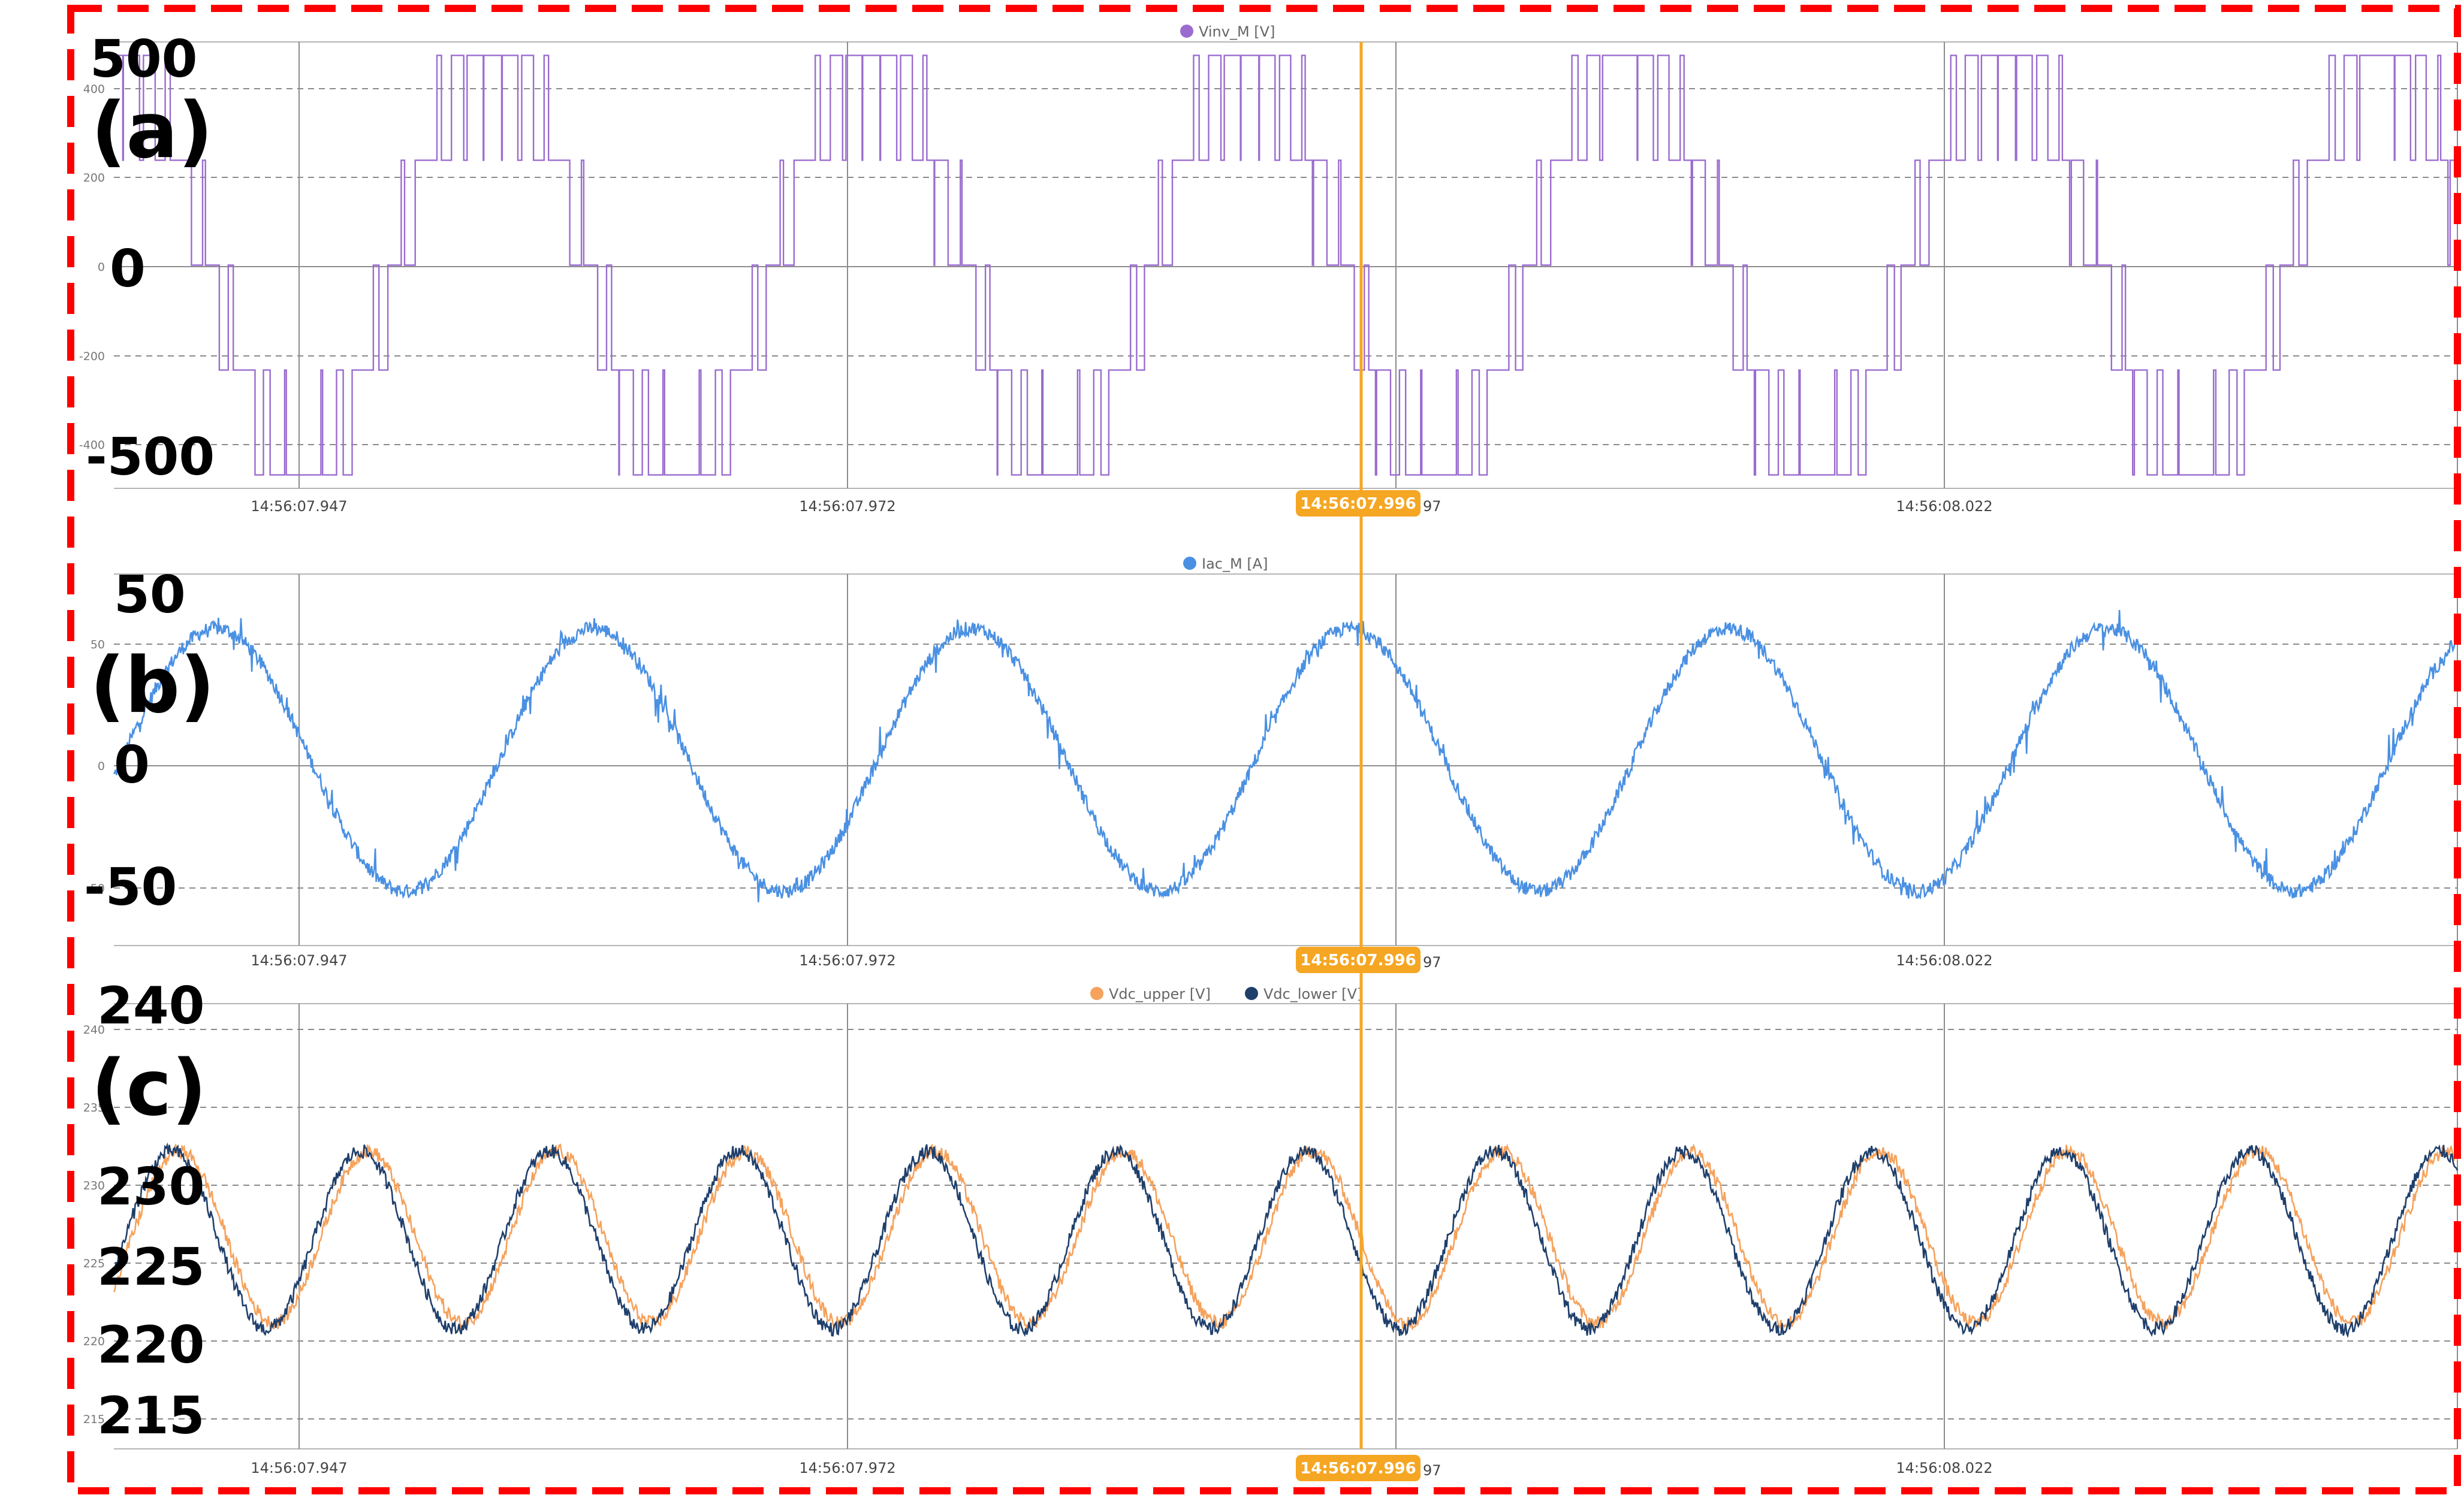  I want to click on y-tick-200: 200, so click(94, 178).